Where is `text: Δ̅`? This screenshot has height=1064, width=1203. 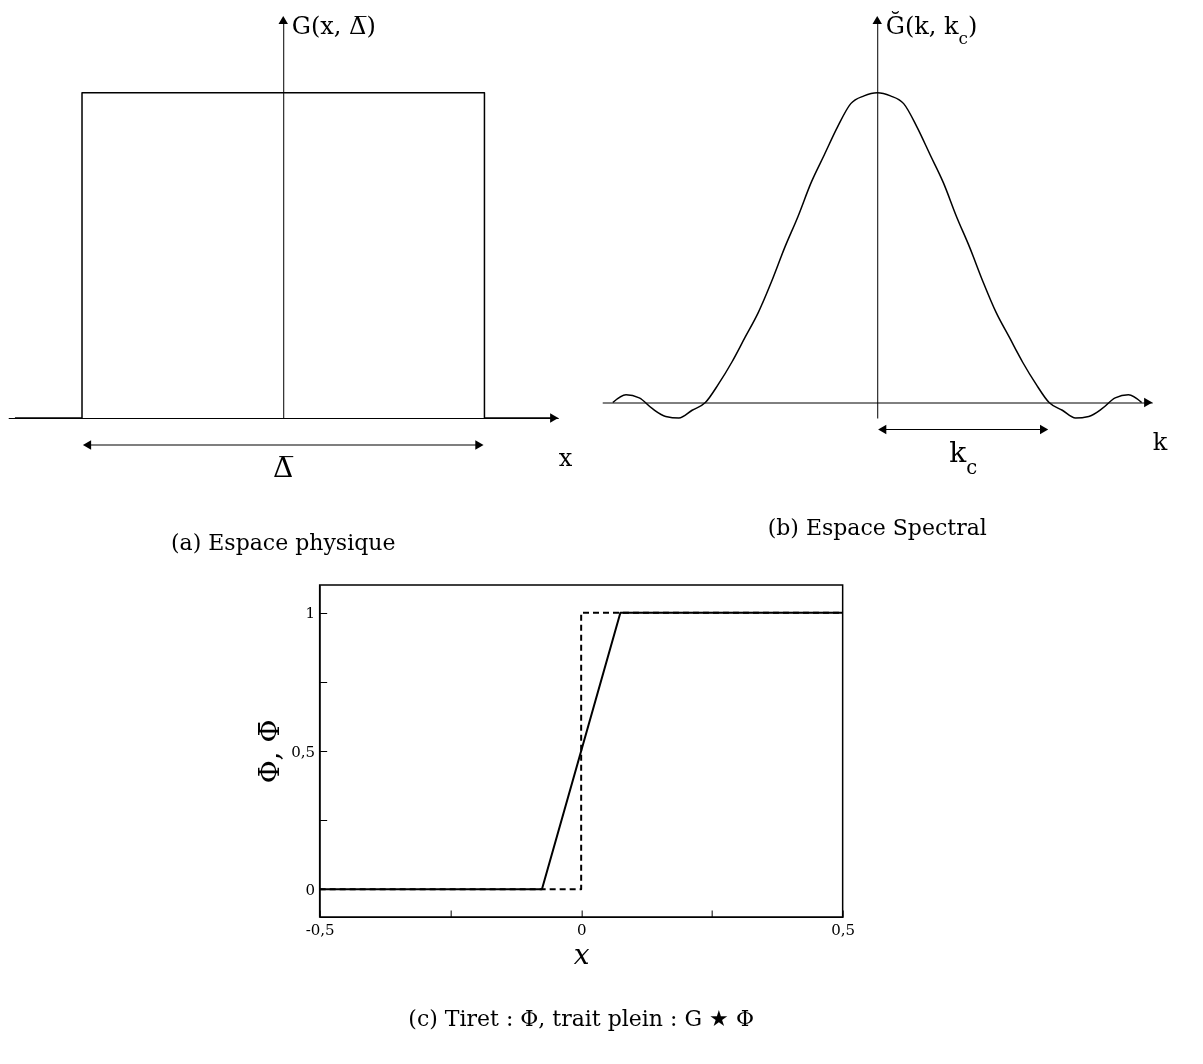 text: Δ̅ is located at coordinates (283, 467).